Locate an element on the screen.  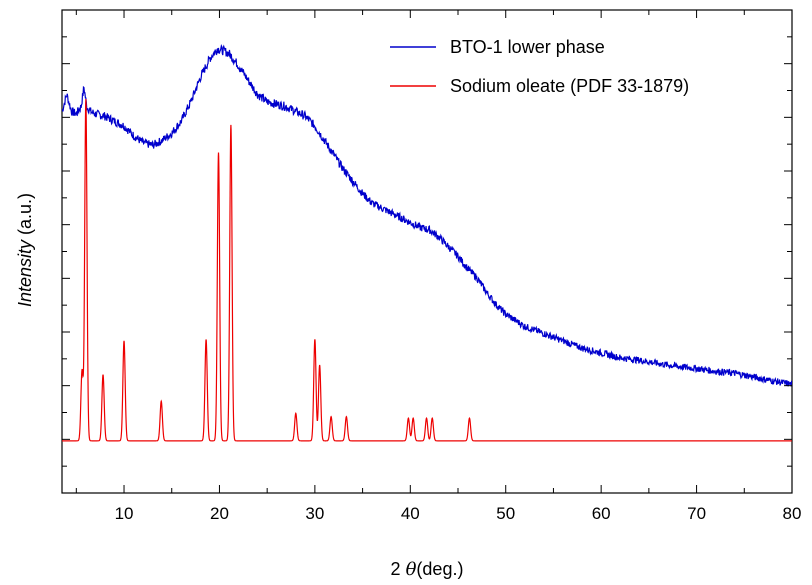
legend-label-bto: BTO-1 lower phase is located at coordinates (527, 47).